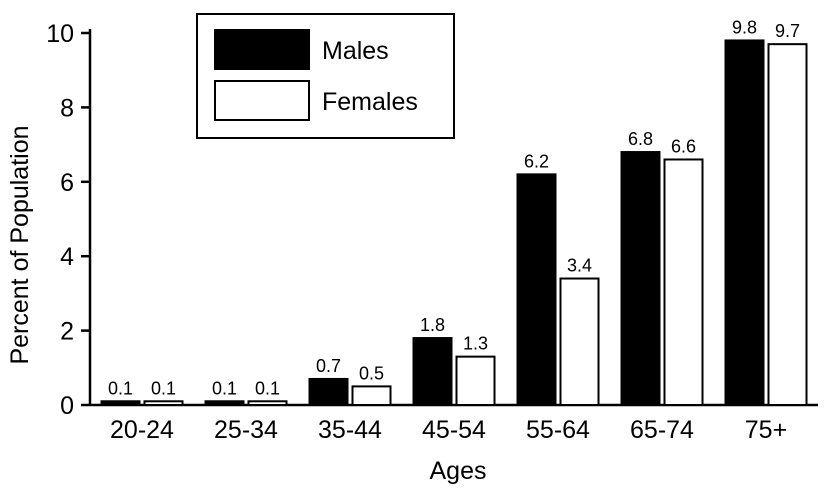  I want to click on x-tick-label: 65-74, so click(662, 430).